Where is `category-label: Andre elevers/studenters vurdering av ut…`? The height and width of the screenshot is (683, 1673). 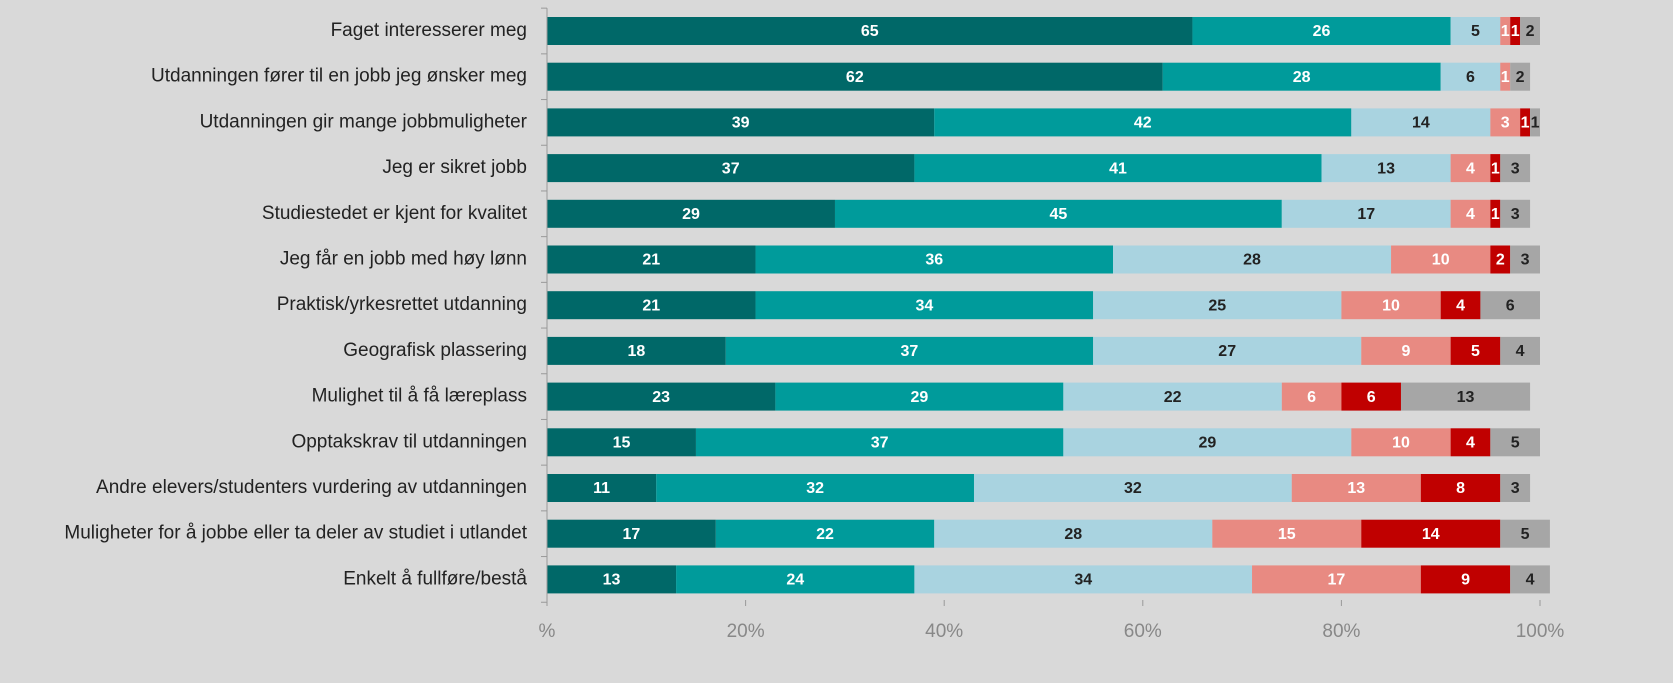
category-label: Andre elevers/studenters vurdering av ut… is located at coordinates (311, 487).